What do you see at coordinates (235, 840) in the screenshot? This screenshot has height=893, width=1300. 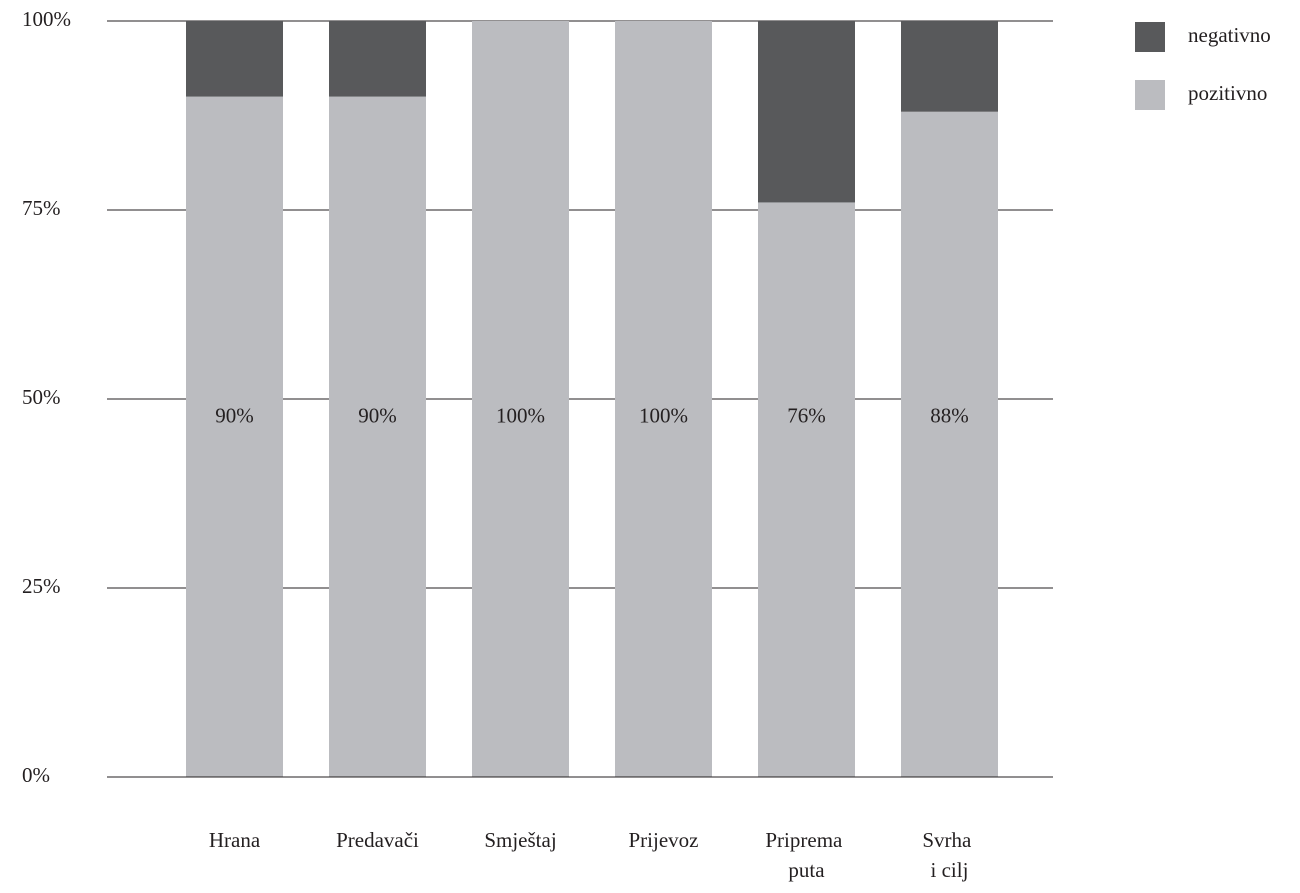 I see `x-tick-label: Hrana` at bounding box center [235, 840].